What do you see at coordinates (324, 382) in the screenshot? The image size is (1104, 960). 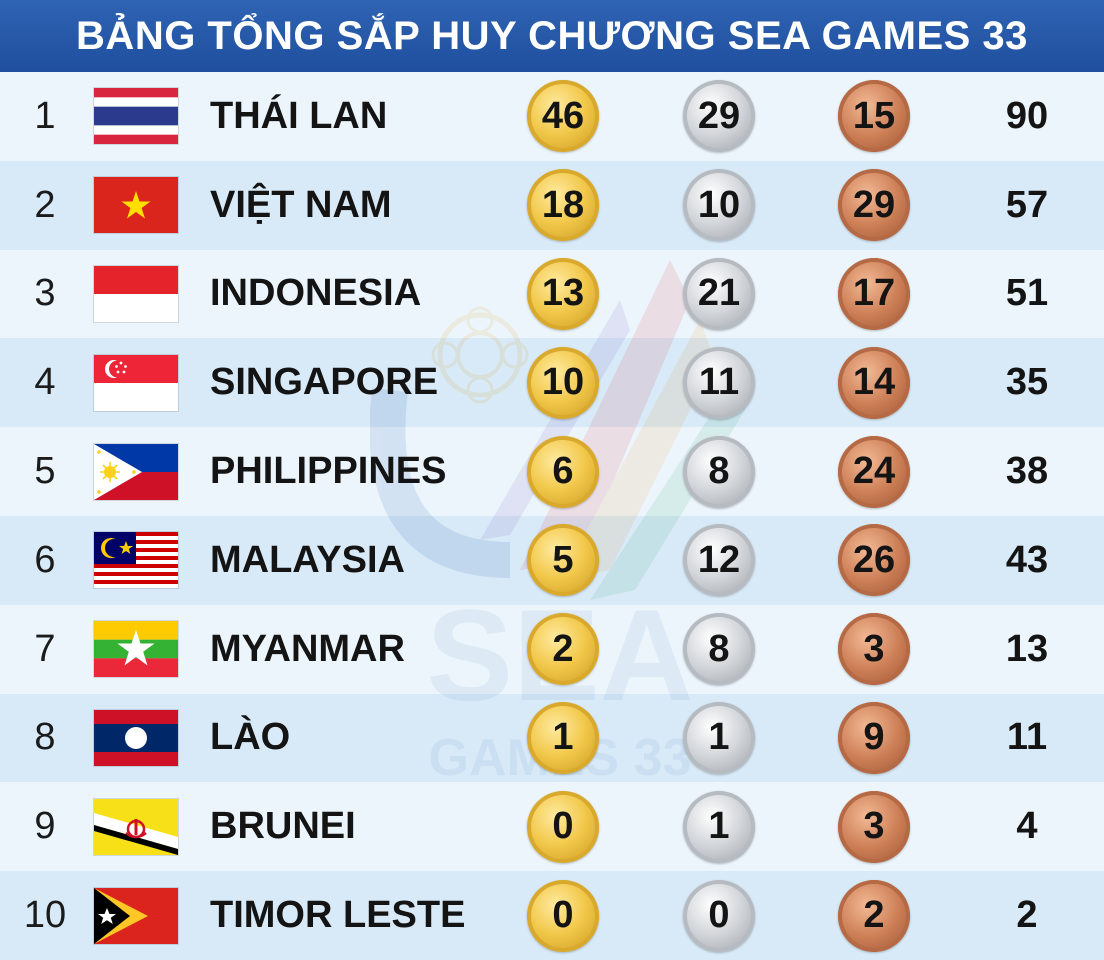 I see `country-name: SINGAPORE` at bounding box center [324, 382].